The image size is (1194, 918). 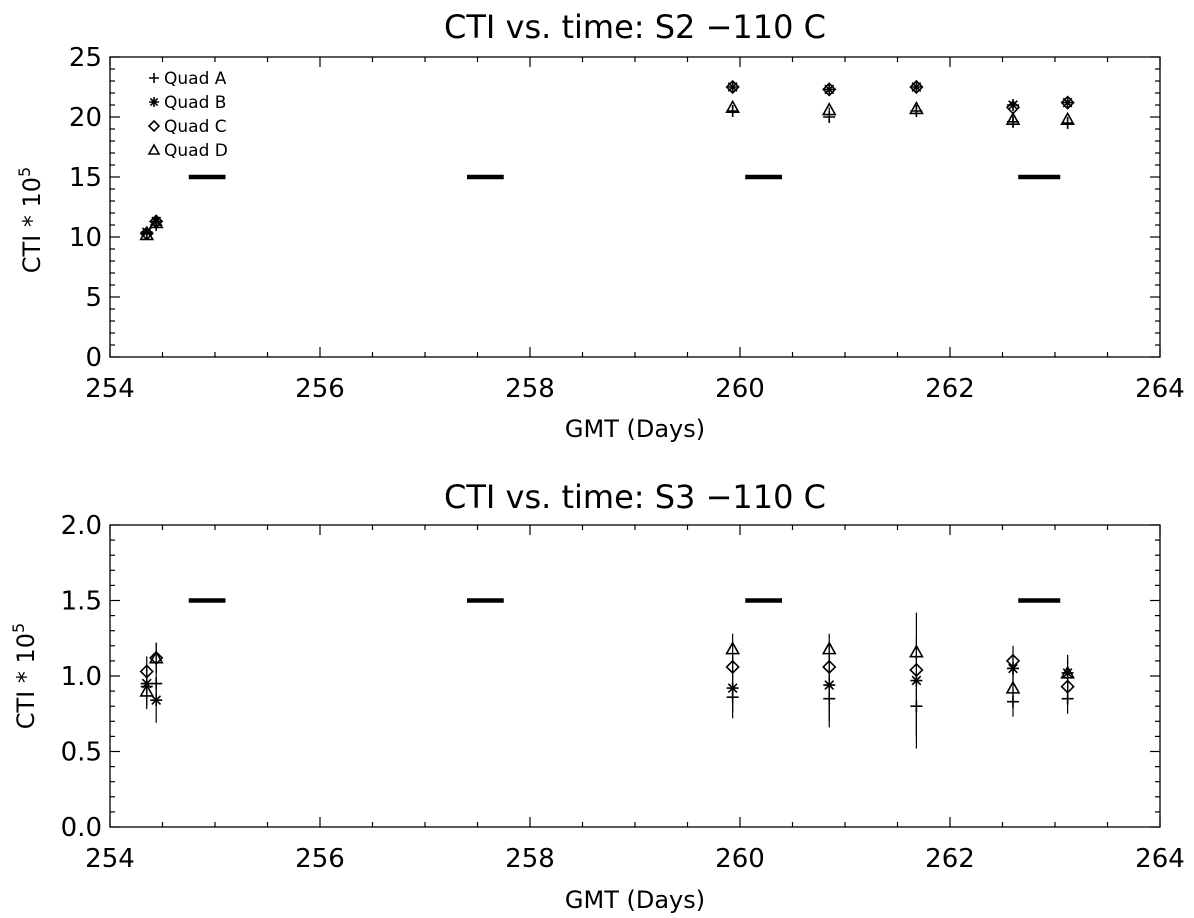 I want to click on y-tick-label: 15, so click(x=85, y=178).